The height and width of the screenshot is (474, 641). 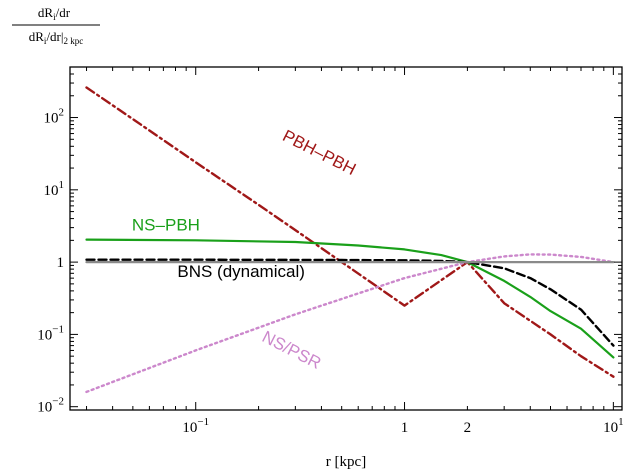 What do you see at coordinates (56, 25) in the screenshot?
I see `y-axis-label: dRi/dr dRi/dr|2 kpc` at bounding box center [56, 25].